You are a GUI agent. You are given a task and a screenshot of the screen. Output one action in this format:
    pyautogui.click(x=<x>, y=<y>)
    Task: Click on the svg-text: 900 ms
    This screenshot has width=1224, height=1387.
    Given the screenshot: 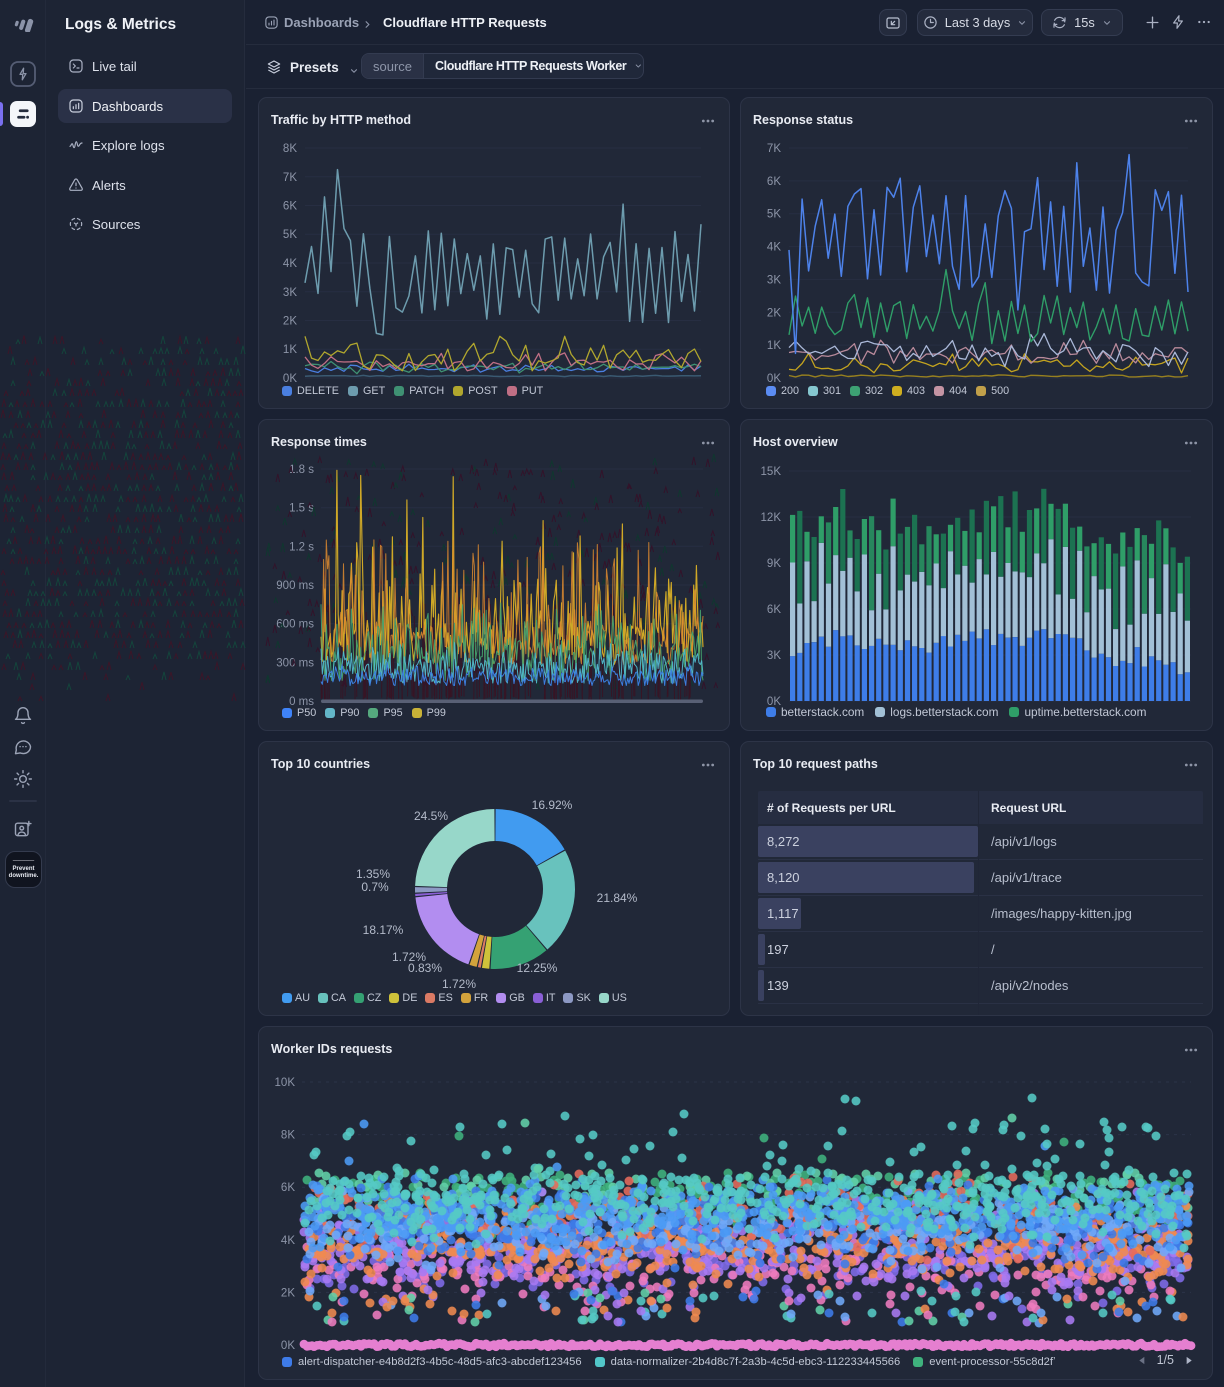 What is the action you would take?
    pyautogui.click(x=295, y=586)
    